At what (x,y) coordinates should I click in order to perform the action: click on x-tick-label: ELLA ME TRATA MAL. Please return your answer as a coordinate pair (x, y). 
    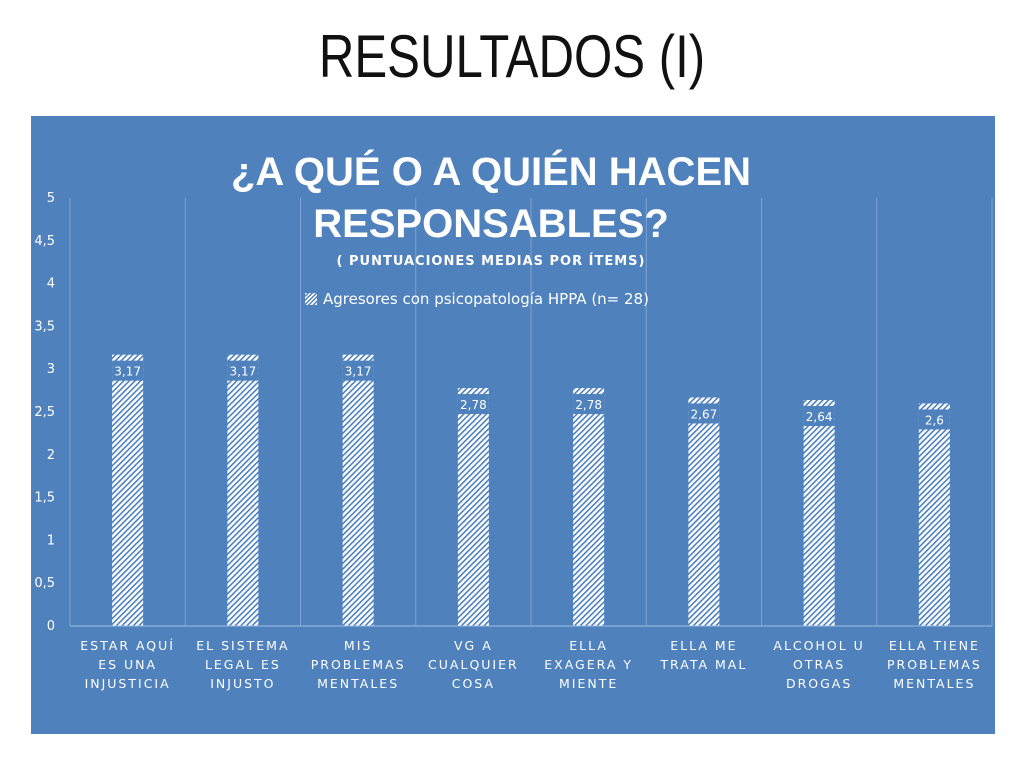
    Looking at the image, I should click on (703, 655).